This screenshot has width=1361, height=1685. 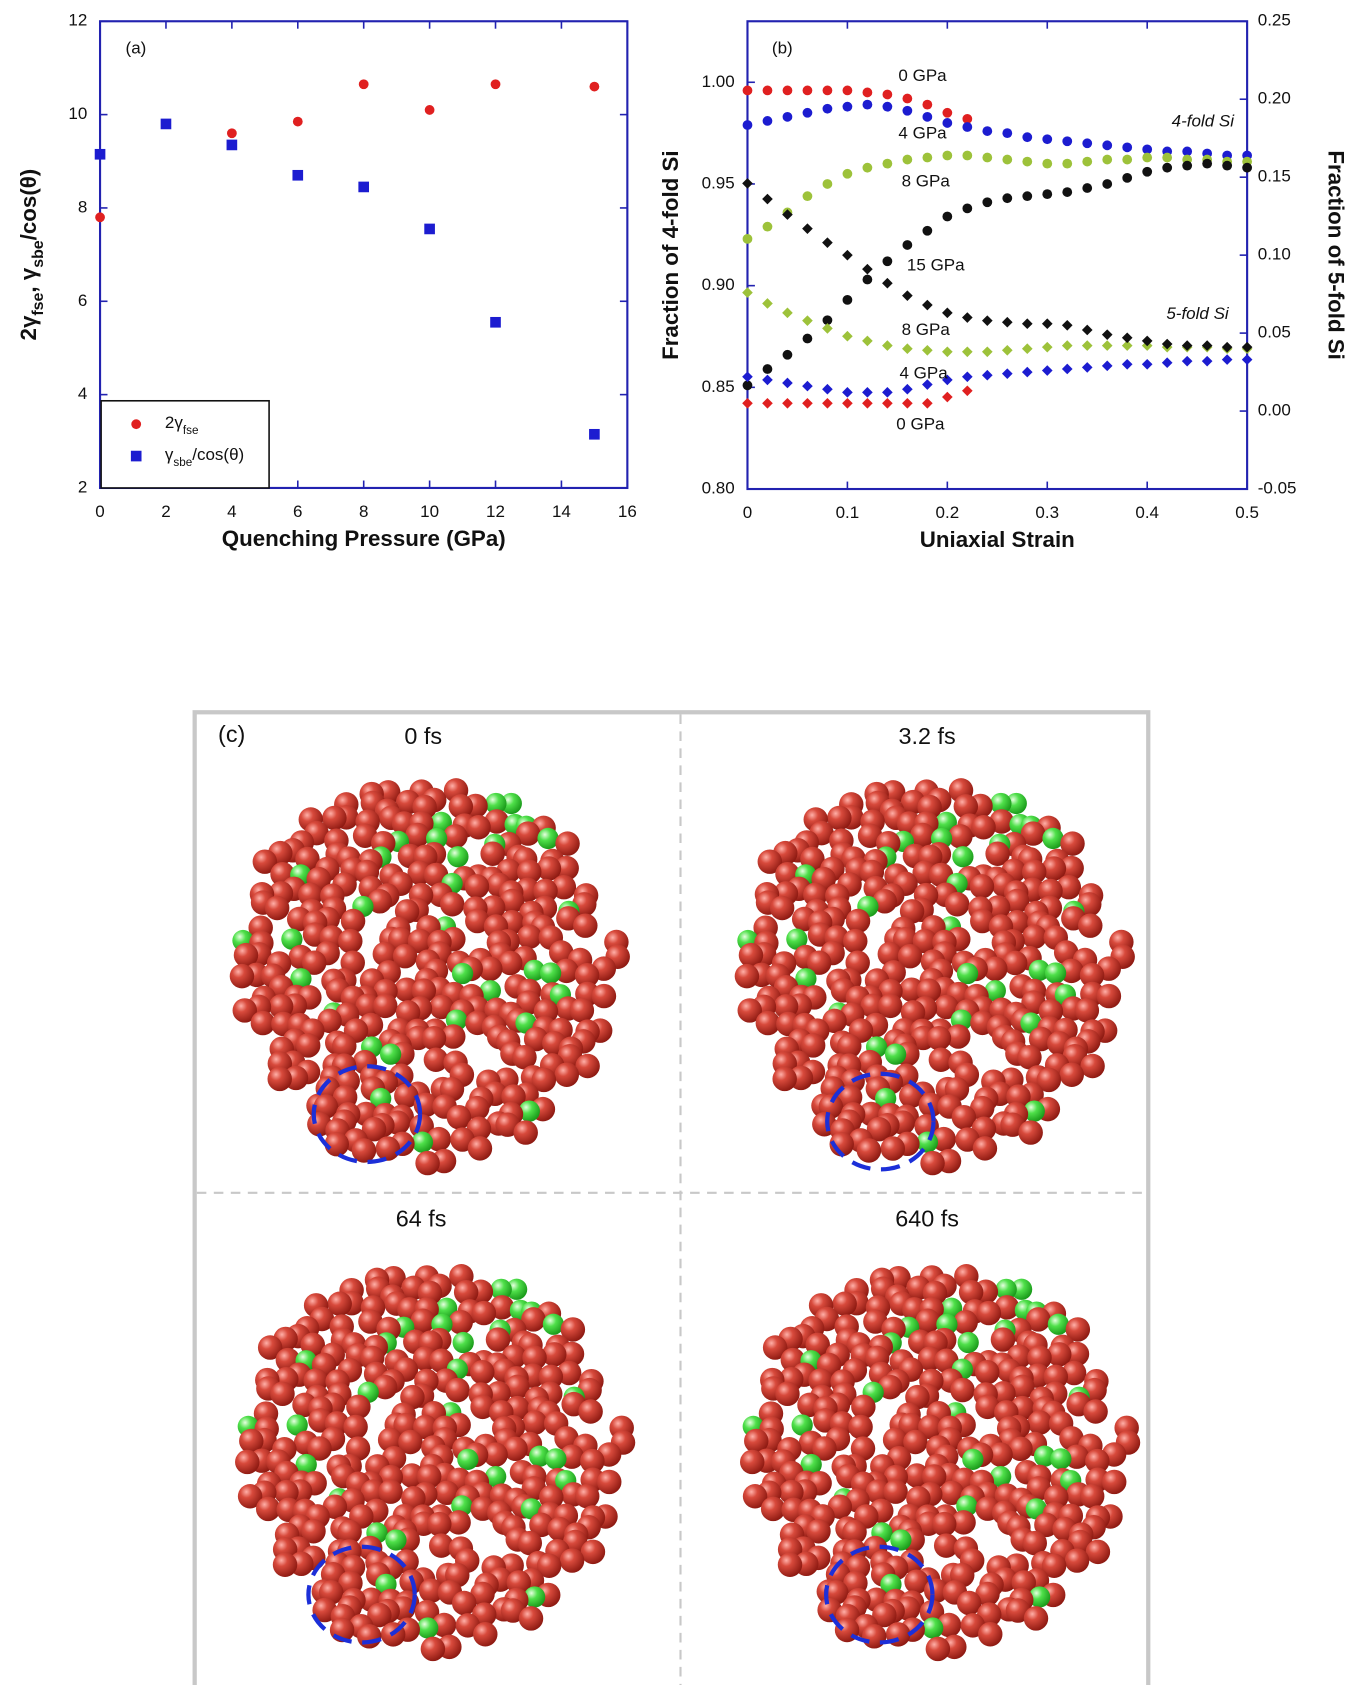 I want to click on subscript: sbe, so click(x=38, y=254).